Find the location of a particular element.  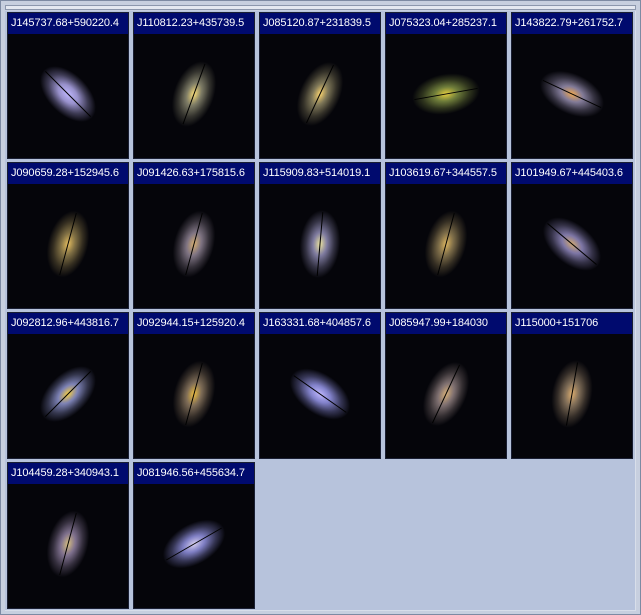

galaxy-thumbnail: J103619.67+344557.5 is located at coordinates (446, 235).